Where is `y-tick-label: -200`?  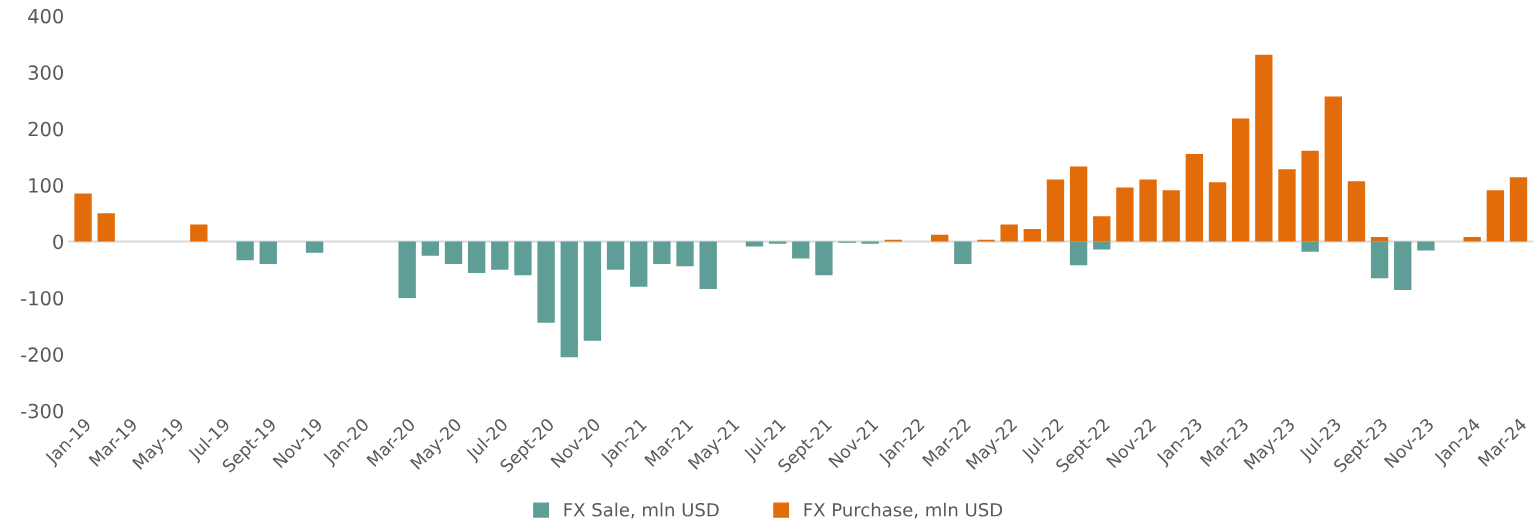
y-tick-label: -200 is located at coordinates (42, 355).